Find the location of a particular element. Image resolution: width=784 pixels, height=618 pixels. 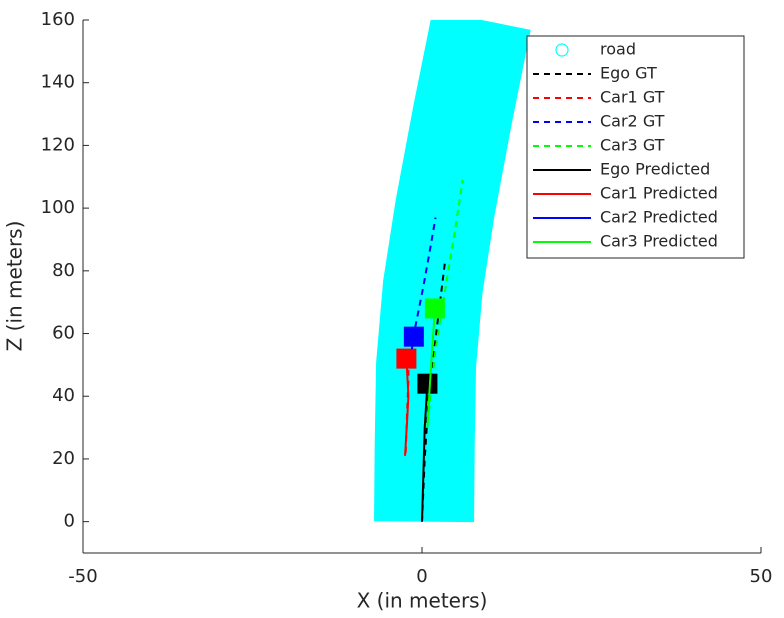

x-tick-label: -50 is located at coordinates (82, 576).